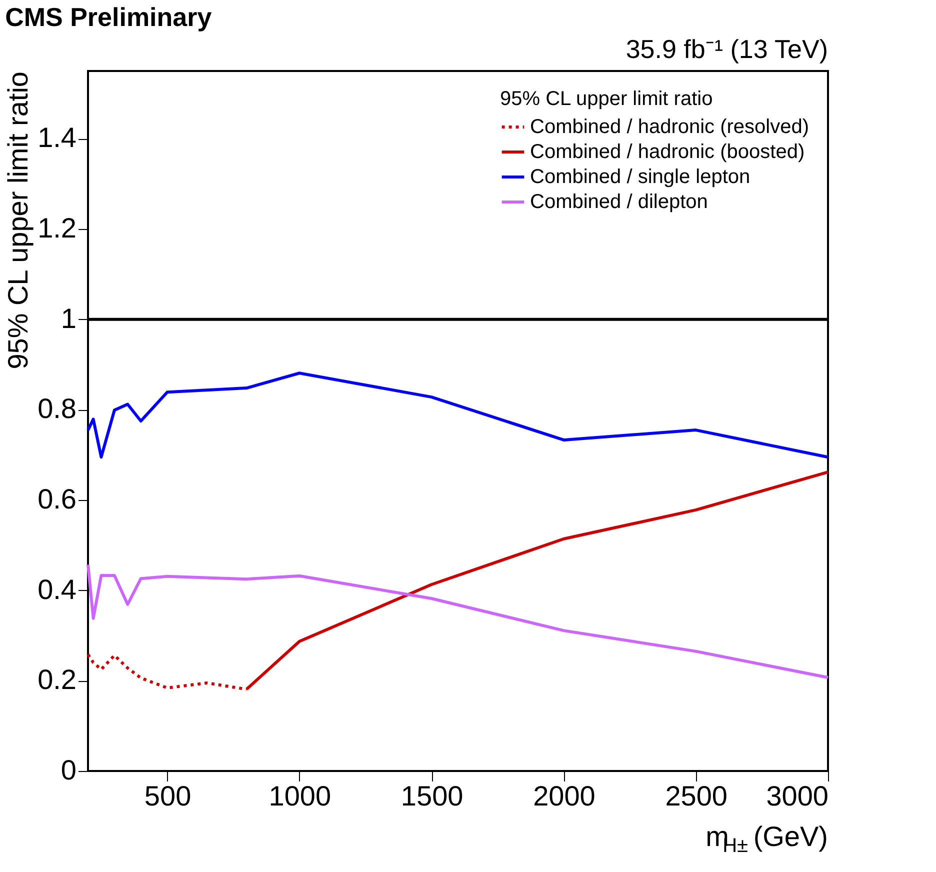 This screenshot has width=936, height=872. Describe the element at coordinates (68, 770) in the screenshot. I see `y-tick-label: 0` at that location.